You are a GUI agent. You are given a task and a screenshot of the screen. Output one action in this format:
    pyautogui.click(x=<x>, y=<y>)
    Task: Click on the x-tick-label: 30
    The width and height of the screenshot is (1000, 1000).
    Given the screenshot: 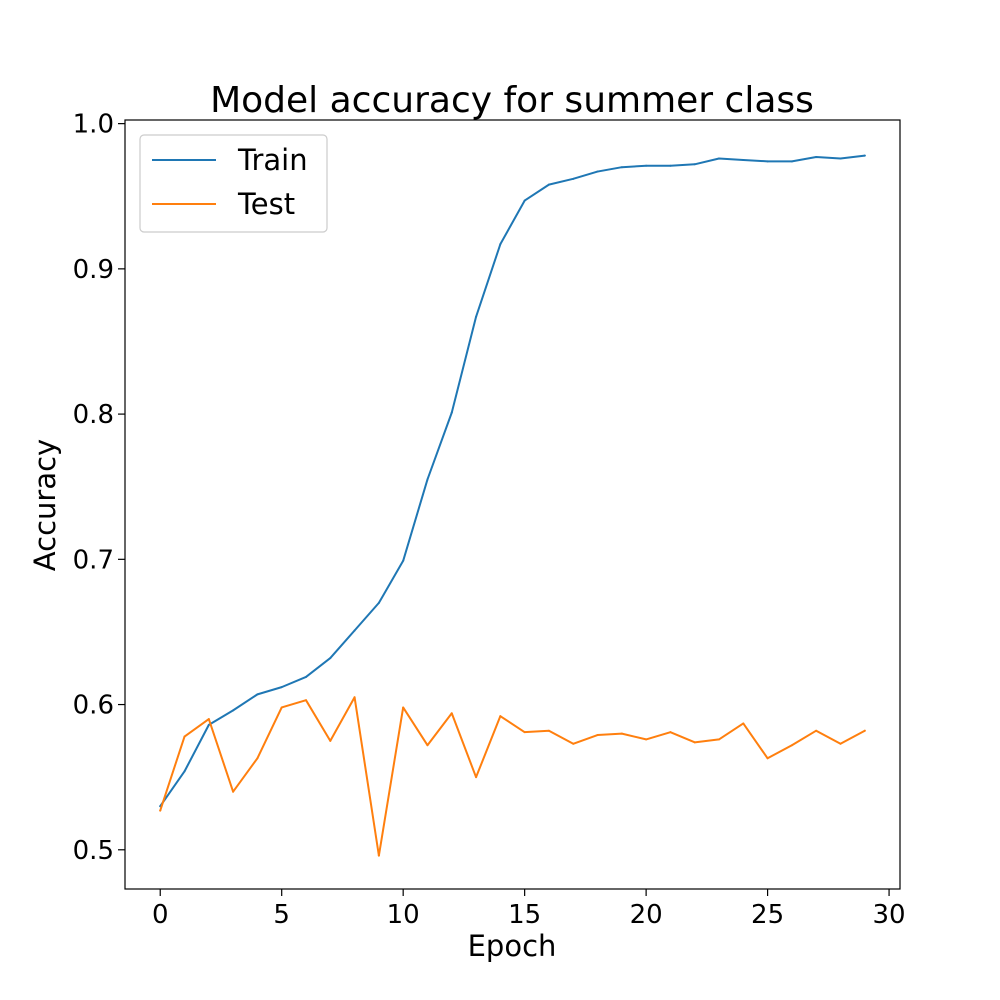 What is the action you would take?
    pyautogui.click(x=889, y=915)
    